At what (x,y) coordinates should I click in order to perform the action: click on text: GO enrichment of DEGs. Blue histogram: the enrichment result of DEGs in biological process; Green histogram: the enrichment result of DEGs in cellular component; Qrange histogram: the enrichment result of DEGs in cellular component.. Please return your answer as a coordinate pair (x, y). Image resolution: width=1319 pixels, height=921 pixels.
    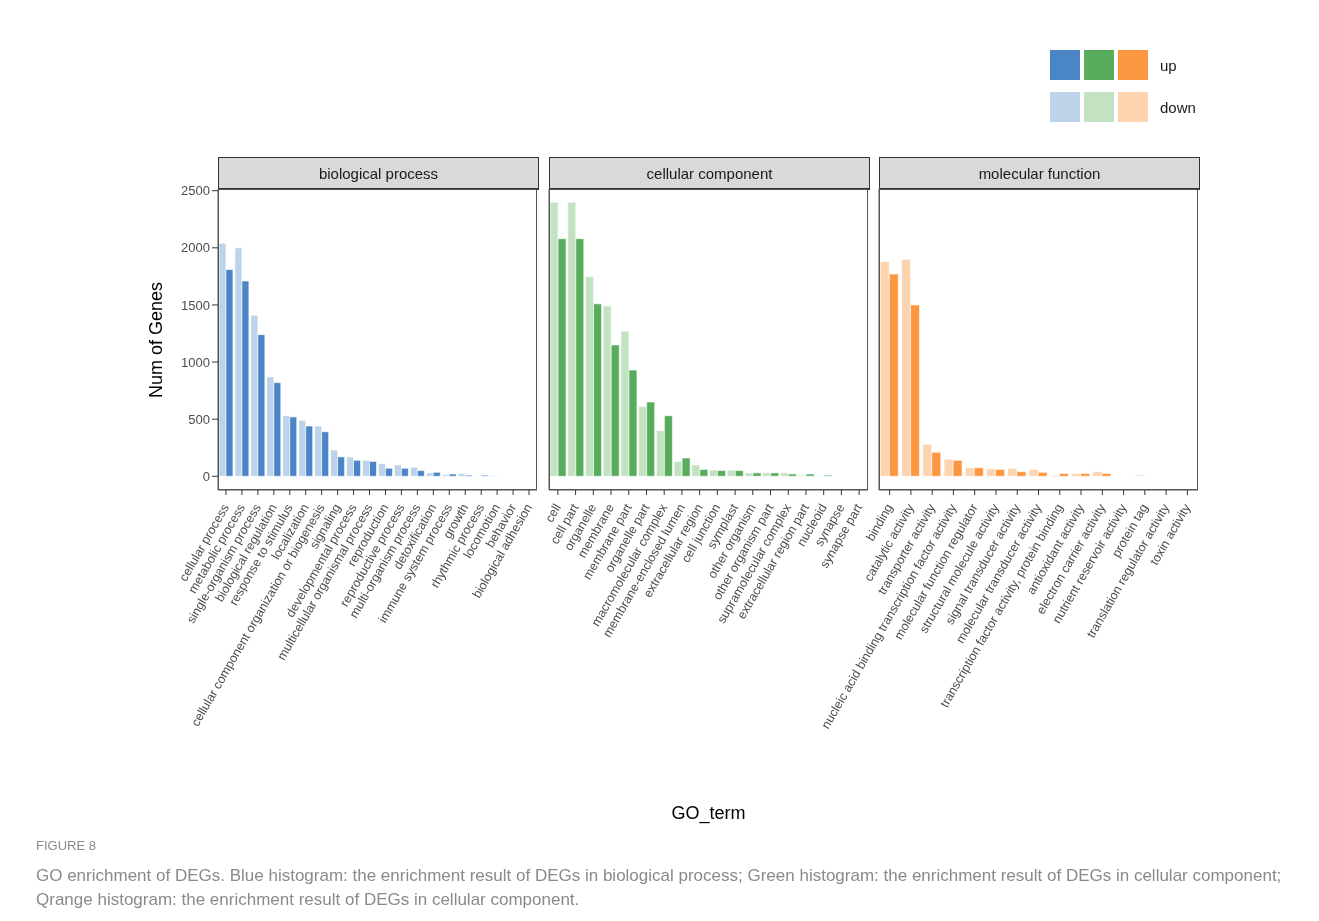
    Looking at the image, I should click on (659, 888).